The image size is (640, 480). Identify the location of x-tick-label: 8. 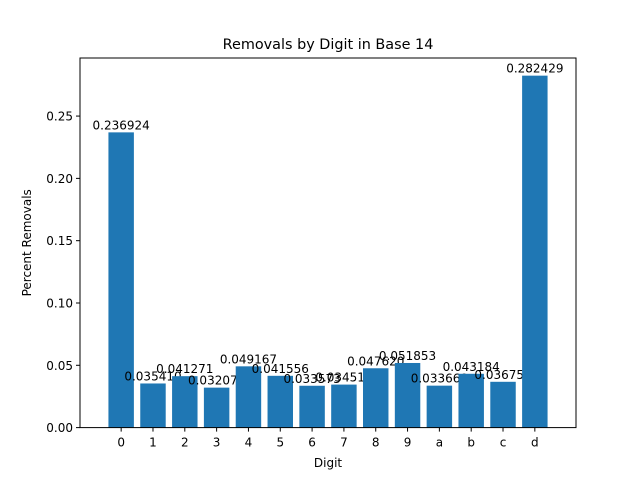
(376, 443).